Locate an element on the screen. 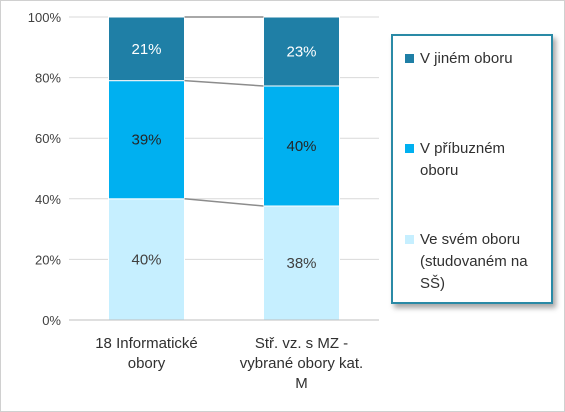 Image resolution: width=565 pixels, height=412 pixels. y-tick-label: 80% is located at coordinates (48, 78).